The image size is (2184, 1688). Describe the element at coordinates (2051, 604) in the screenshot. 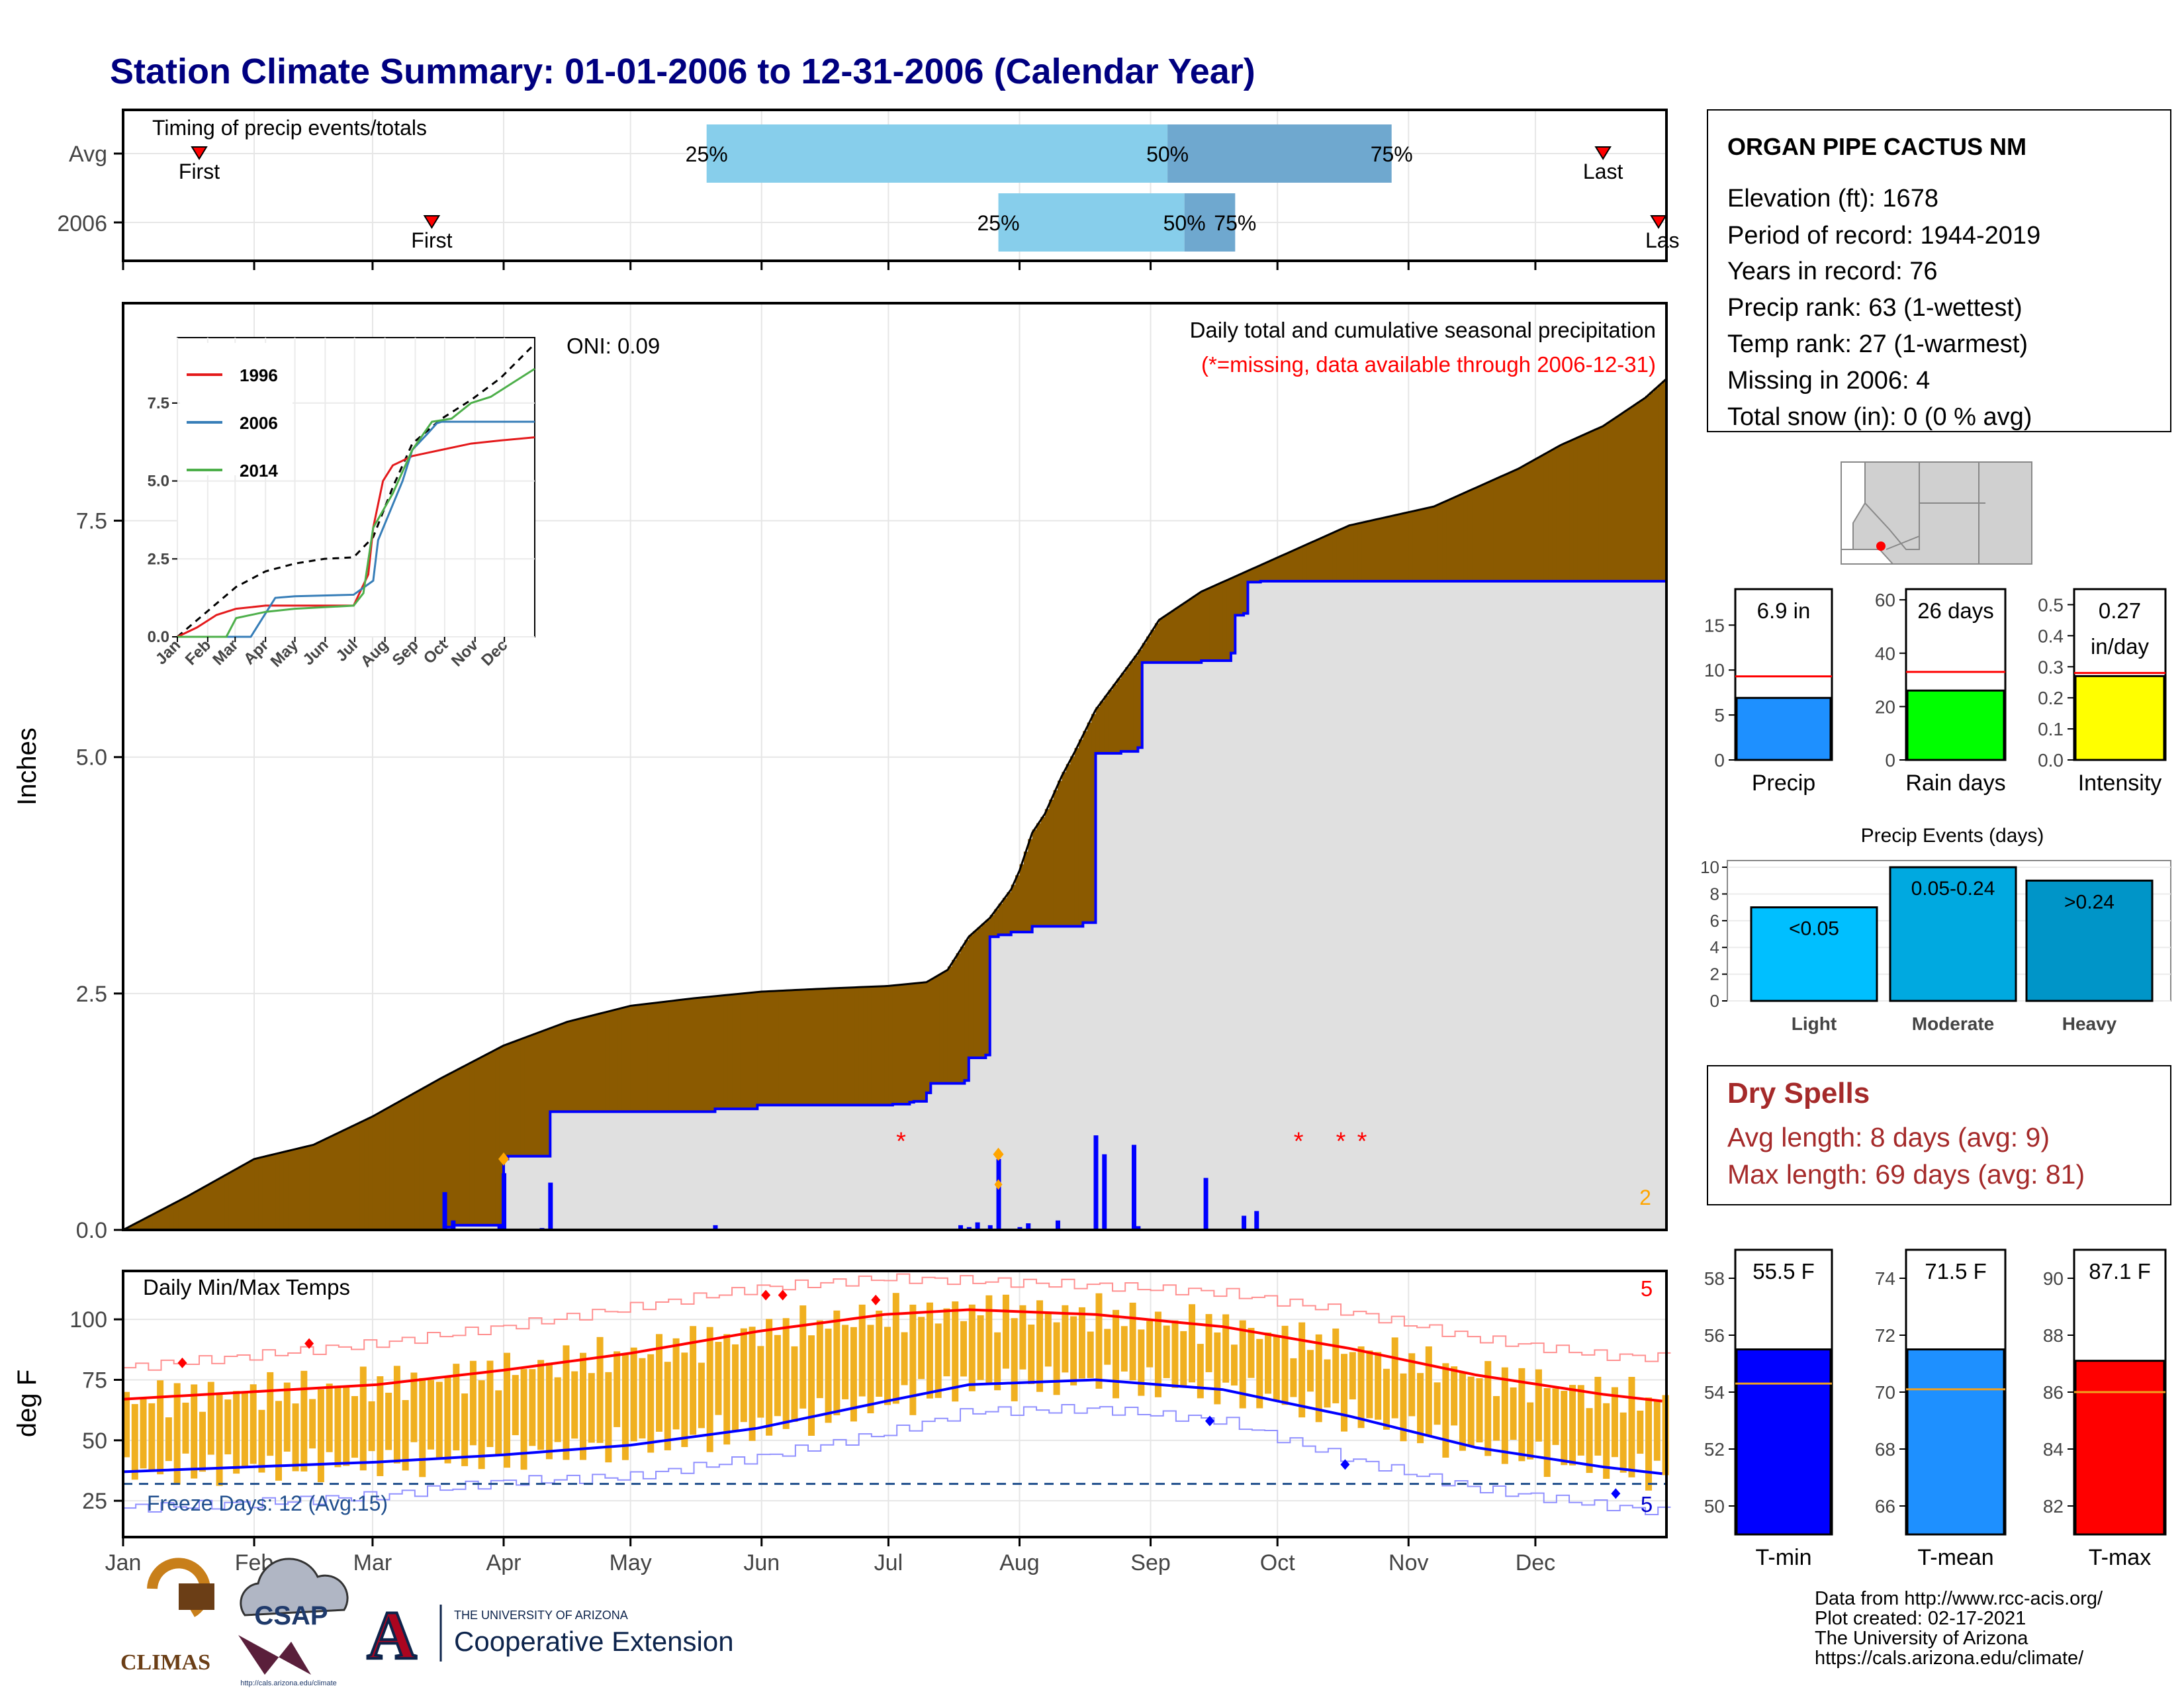

I see `ytick-label: 0.5` at that location.